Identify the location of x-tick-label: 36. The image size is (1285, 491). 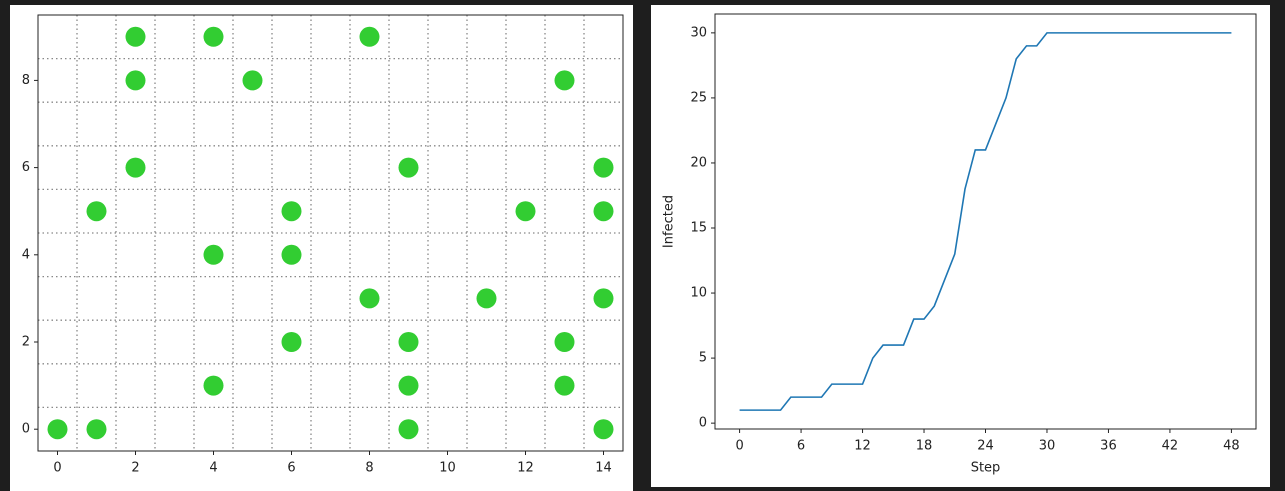
(1108, 446).